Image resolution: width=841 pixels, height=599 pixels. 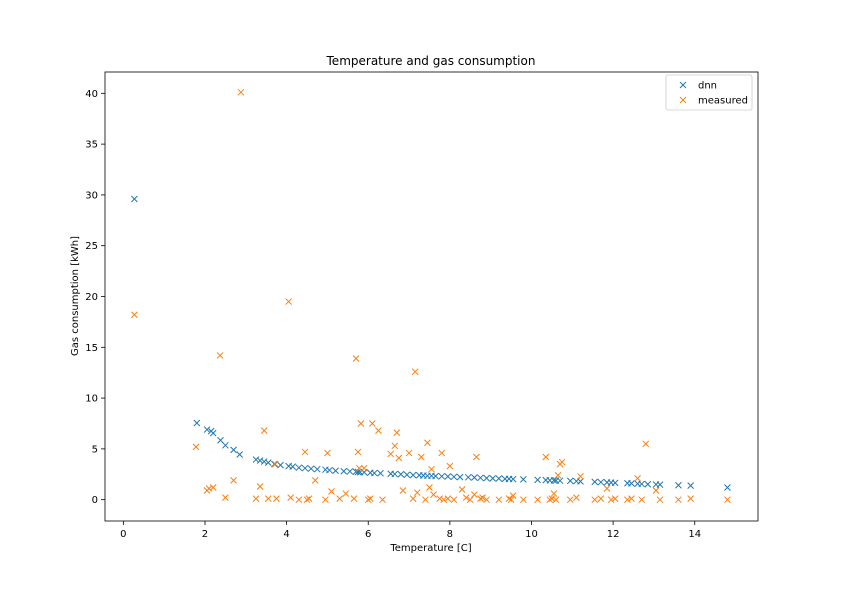 I want to click on y-tick-label: 25, so click(x=91, y=246).